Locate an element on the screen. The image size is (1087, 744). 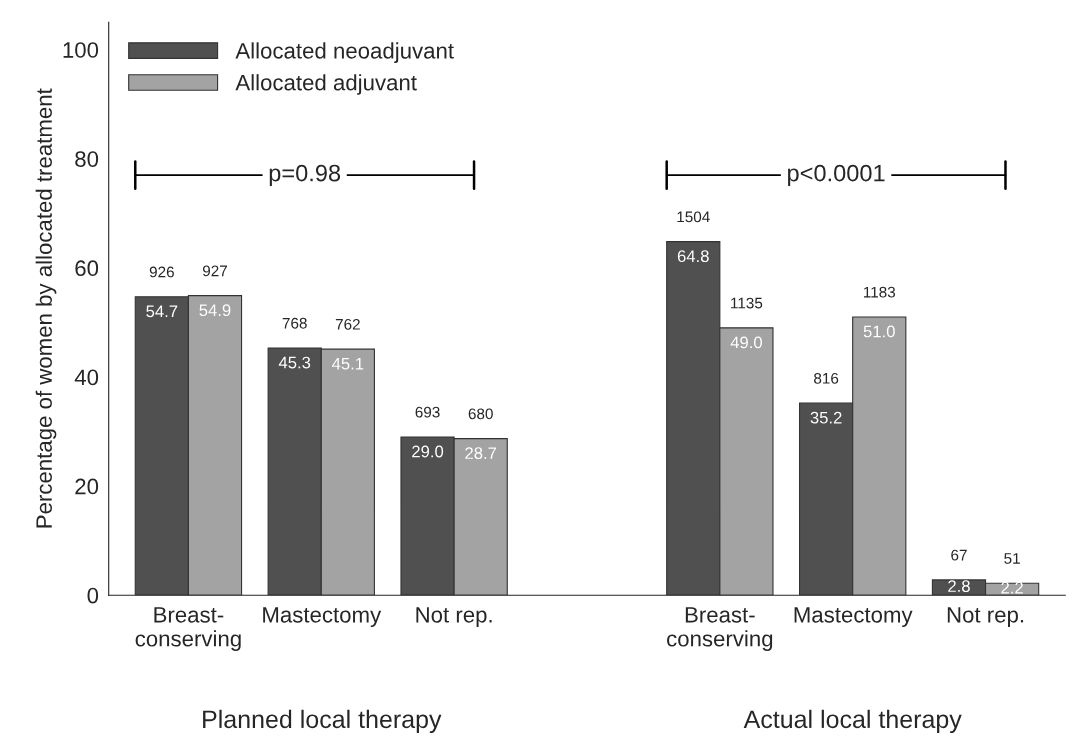
data-label: 54.7 is located at coordinates (162, 311).